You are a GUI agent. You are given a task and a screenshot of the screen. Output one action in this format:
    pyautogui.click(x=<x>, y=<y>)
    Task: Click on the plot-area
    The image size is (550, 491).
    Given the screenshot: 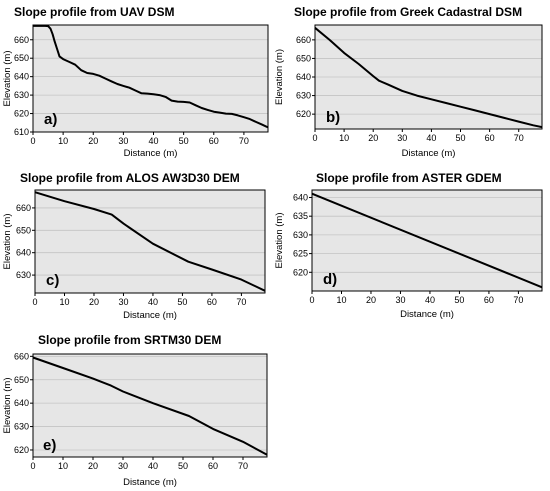 What is the action you would take?
    pyautogui.click(x=150, y=78)
    